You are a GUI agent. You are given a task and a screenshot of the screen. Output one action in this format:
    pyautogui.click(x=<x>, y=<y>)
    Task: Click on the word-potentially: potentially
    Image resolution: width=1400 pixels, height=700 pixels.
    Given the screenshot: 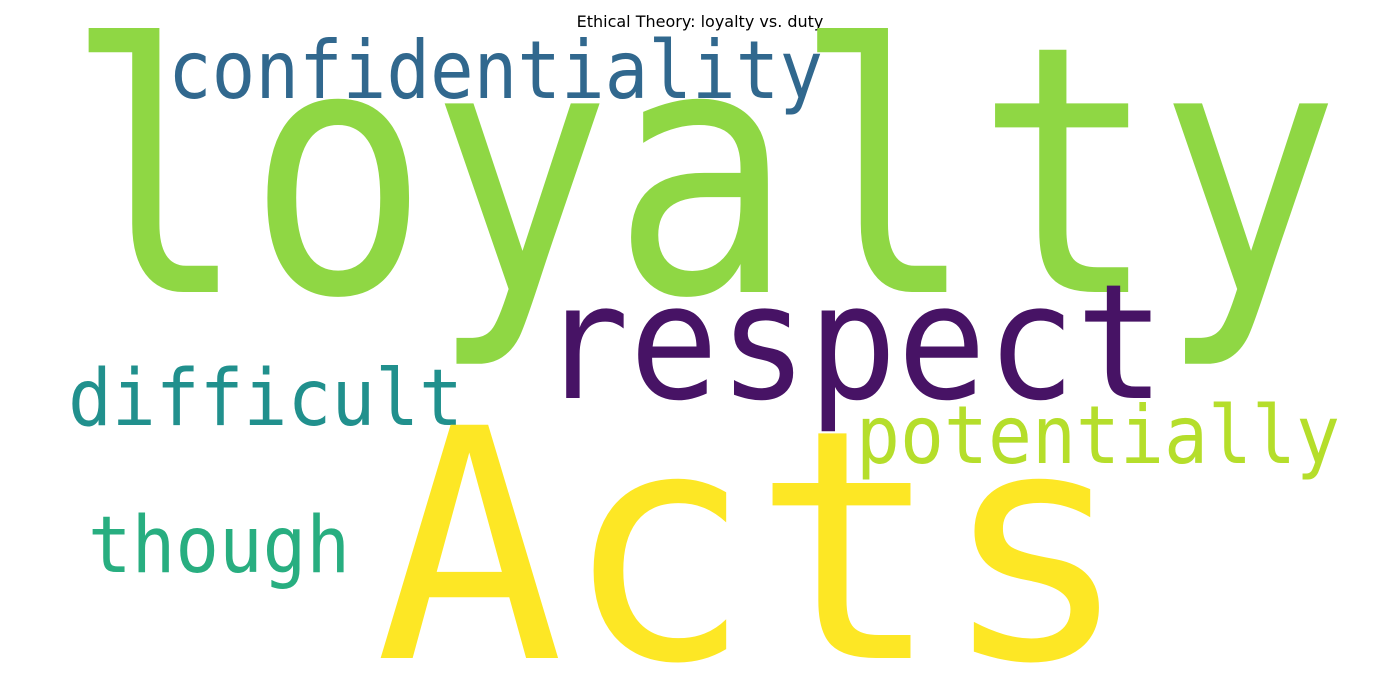 What is the action you would take?
    pyautogui.click(x=1098, y=435)
    